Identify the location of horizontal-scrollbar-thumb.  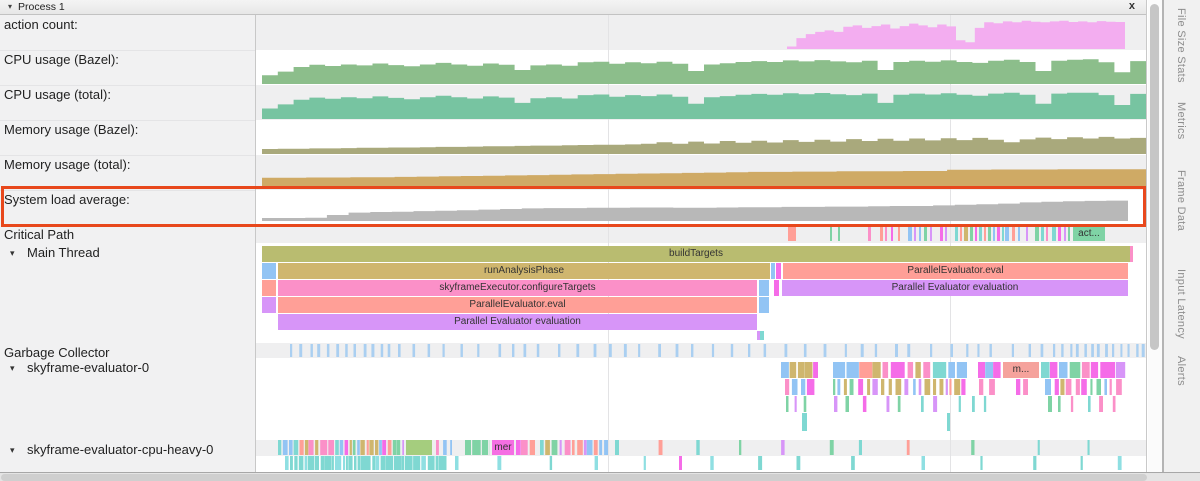
(574, 477).